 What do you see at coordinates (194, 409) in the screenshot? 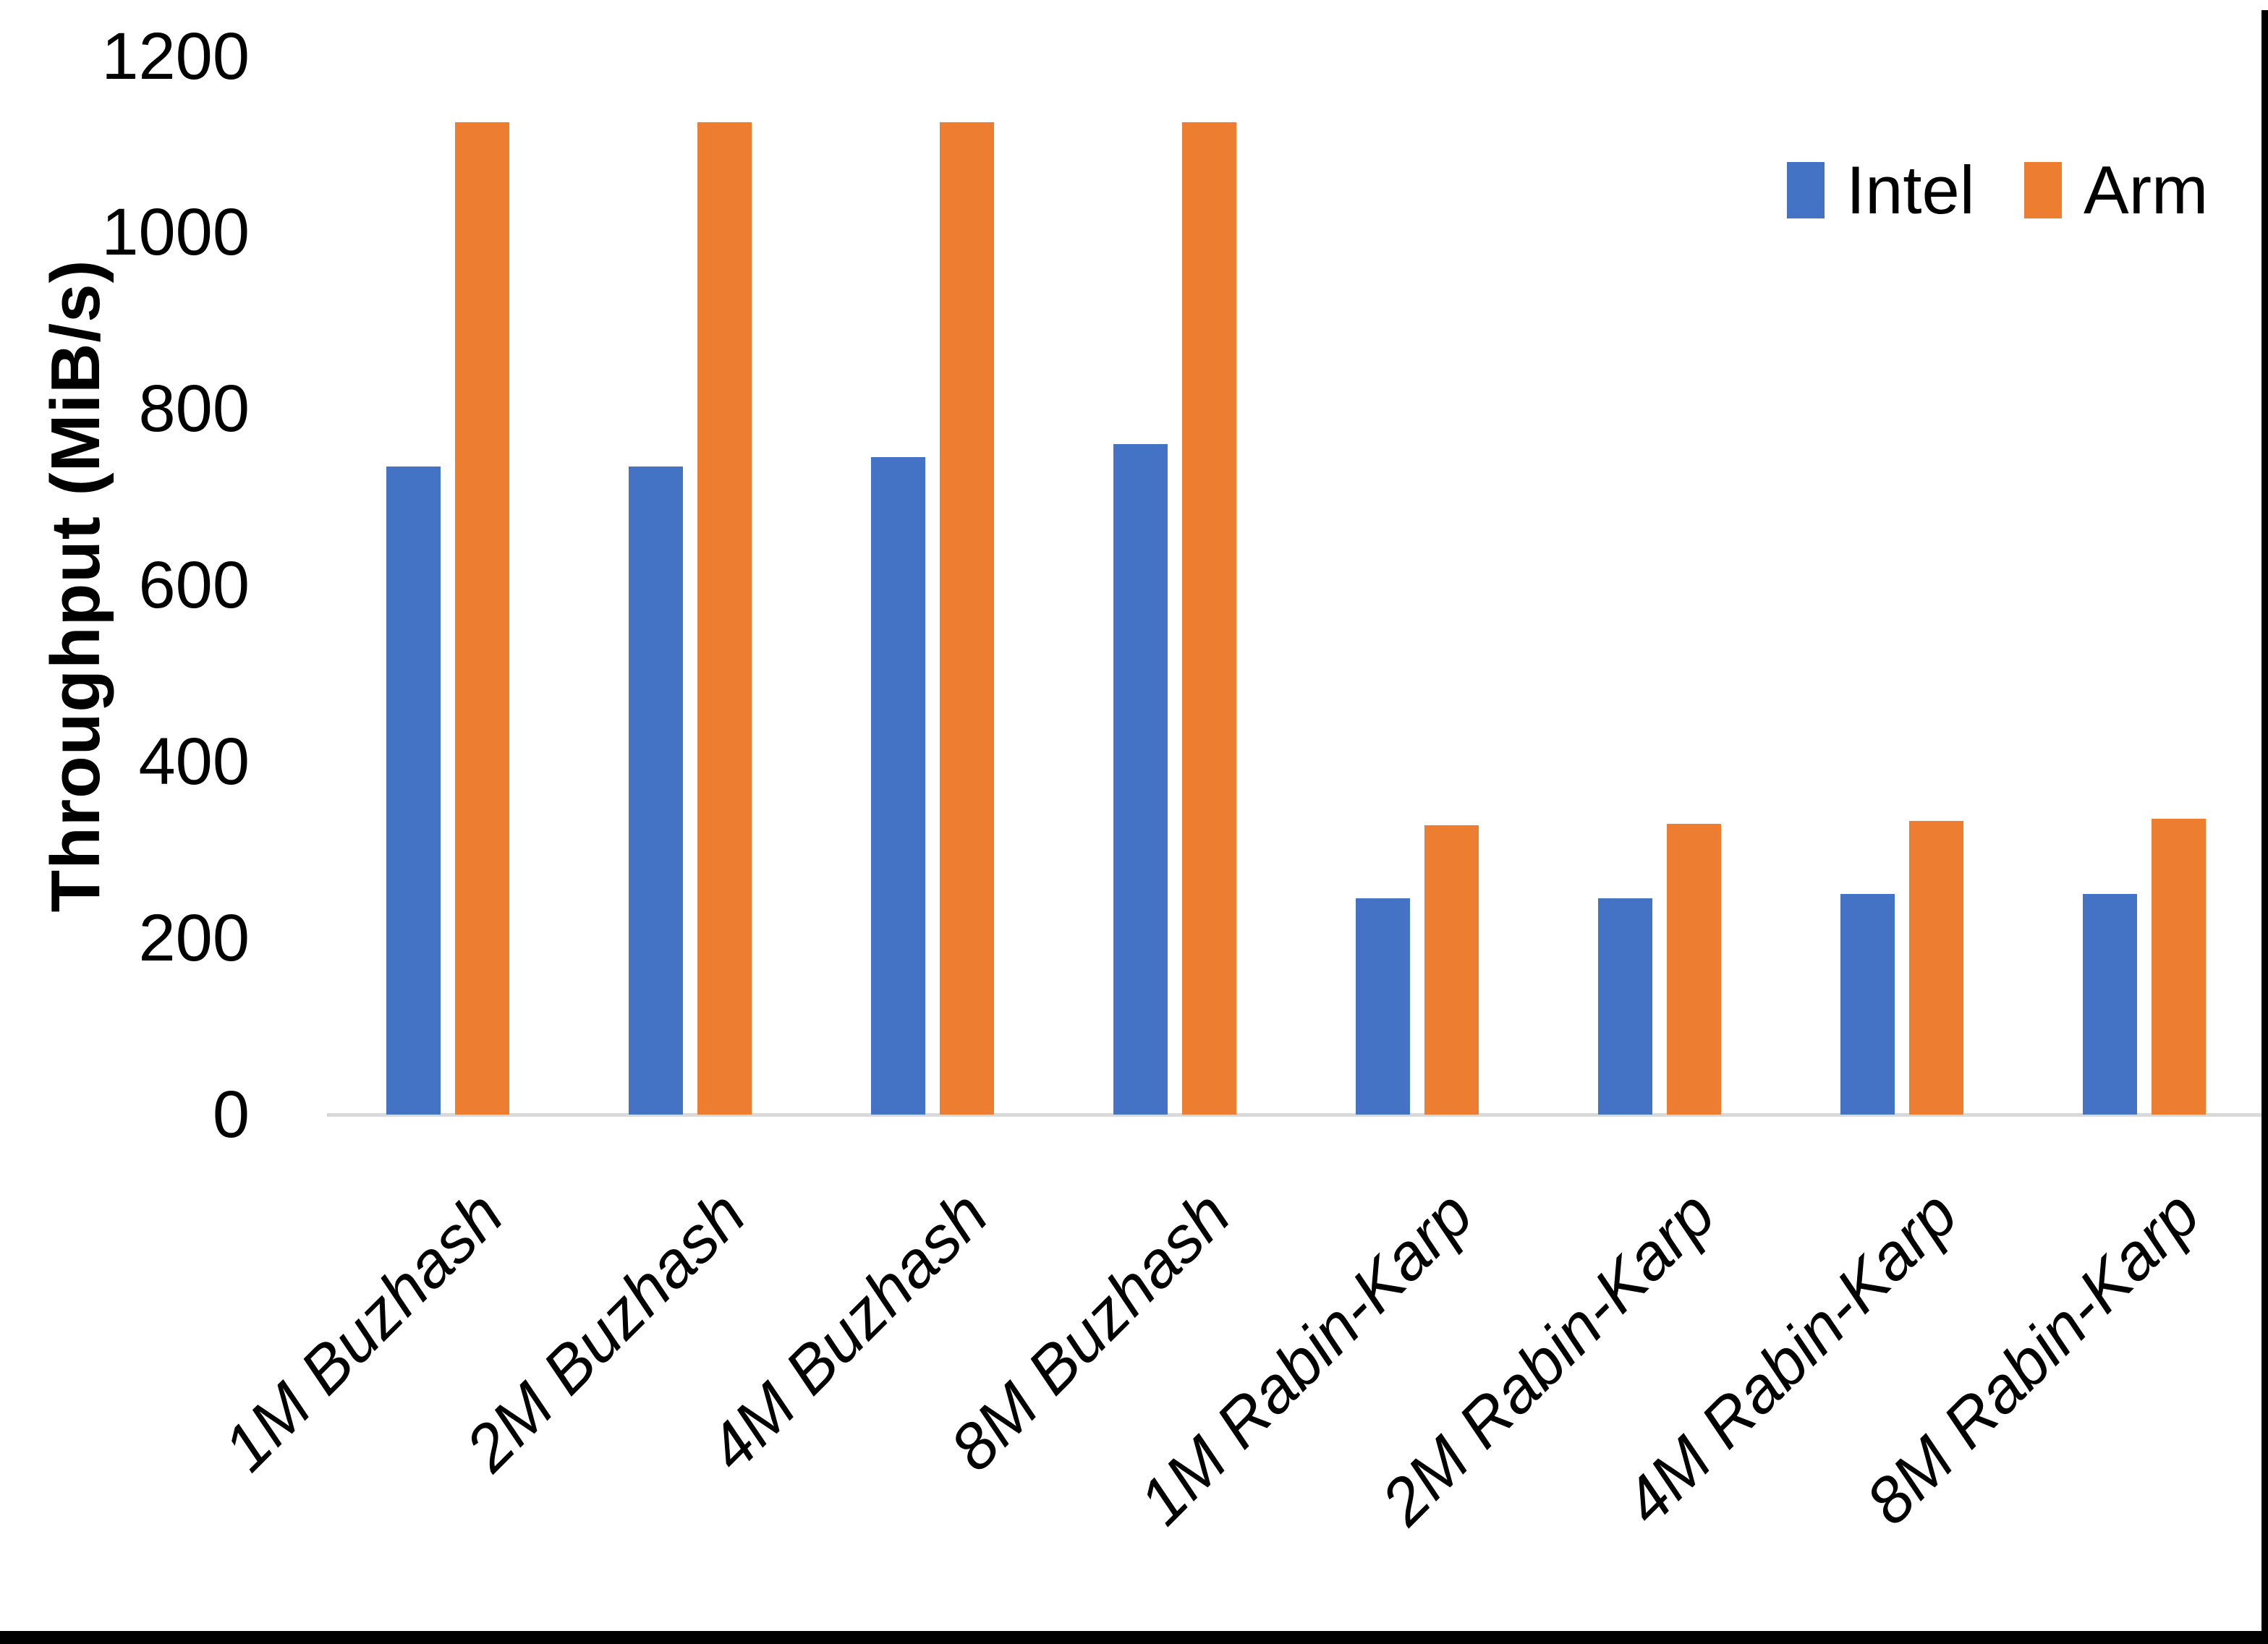
I see `y-tick-label: 800` at bounding box center [194, 409].